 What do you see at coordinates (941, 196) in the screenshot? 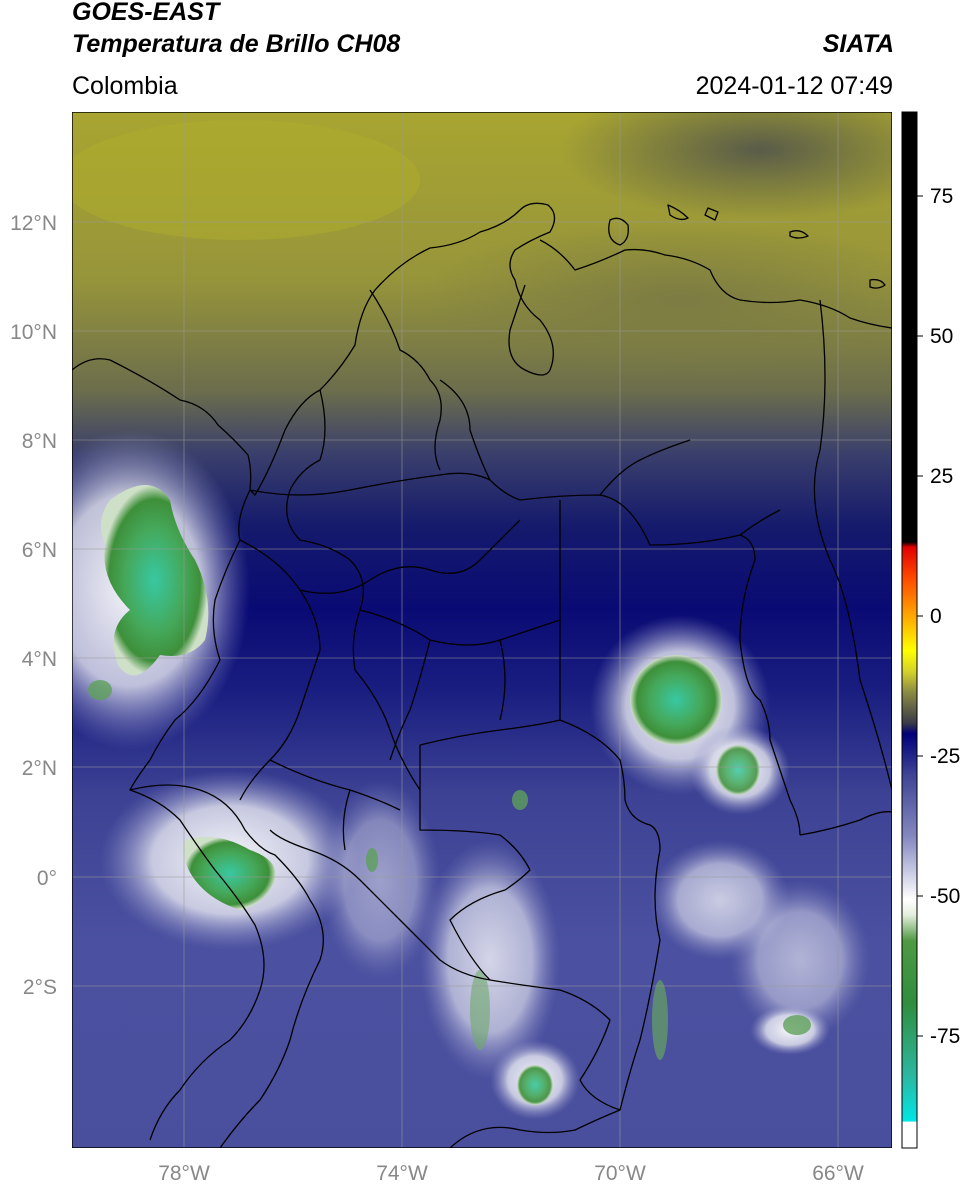
I see `colorbar-tick-label: 75` at bounding box center [941, 196].